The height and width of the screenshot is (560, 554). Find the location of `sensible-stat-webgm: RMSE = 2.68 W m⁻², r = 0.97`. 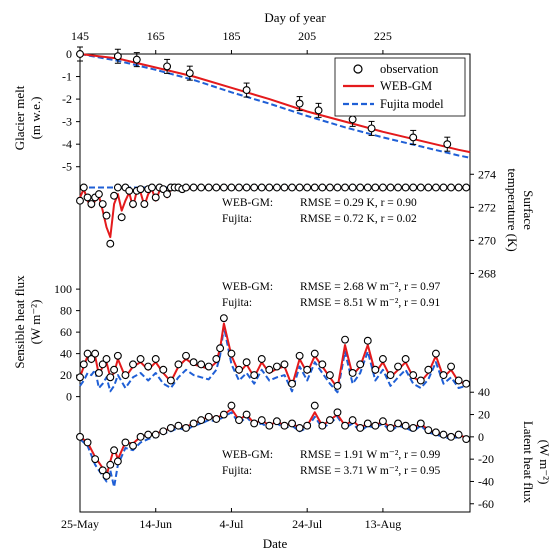

sensible-stat-webgm: RMSE = 2.68 W m⁻², r = 0.97 is located at coordinates (370, 287).